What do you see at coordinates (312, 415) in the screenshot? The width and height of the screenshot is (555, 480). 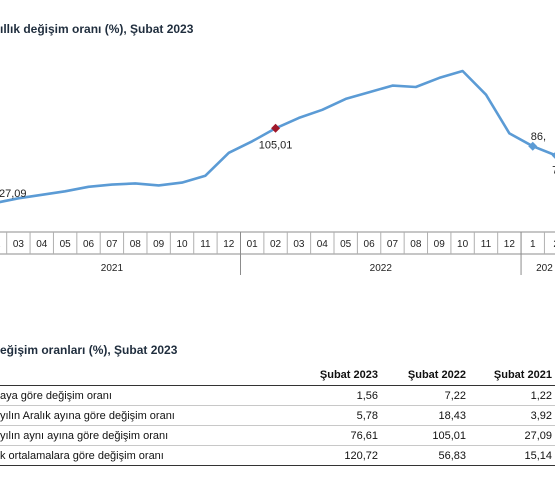 I see `table-cell: 5,78` at bounding box center [312, 415].